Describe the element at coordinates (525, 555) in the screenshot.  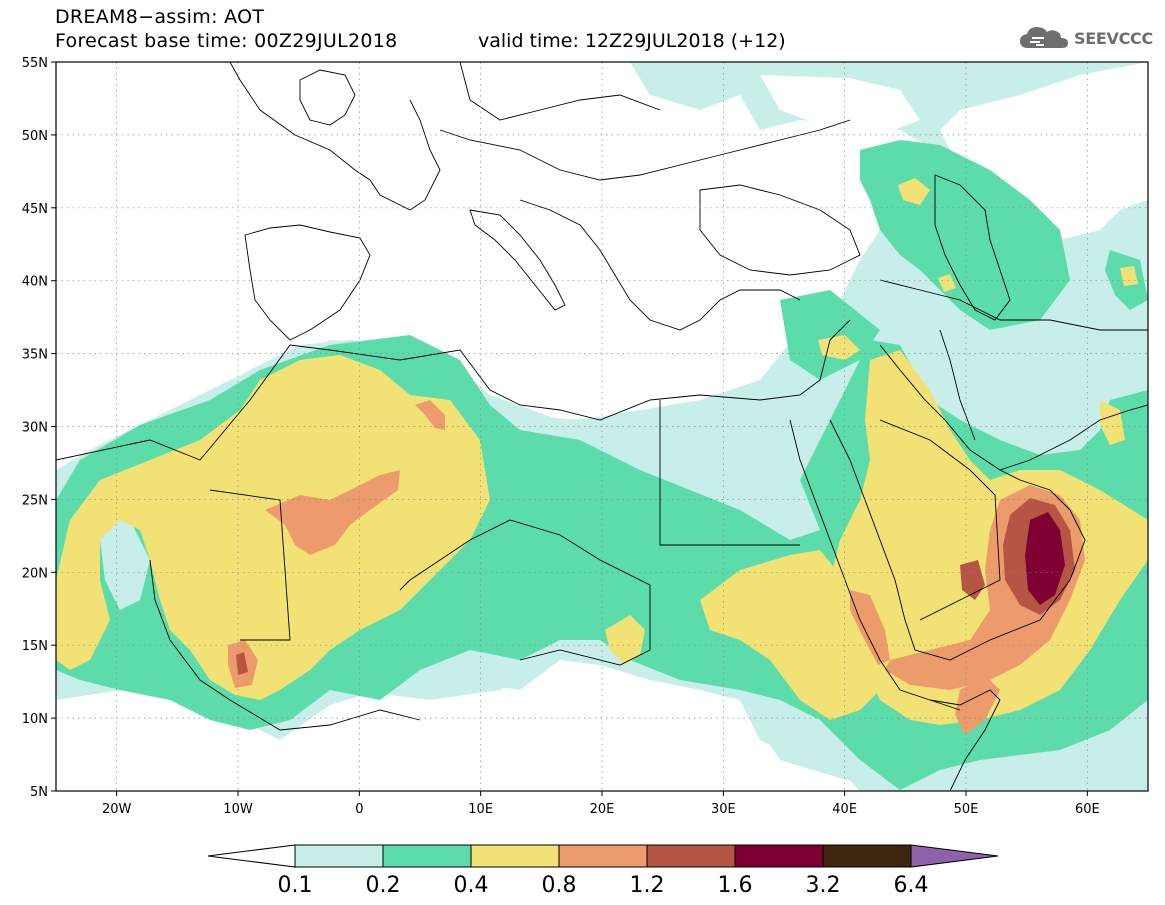
I see `border-sahara-east` at that location.